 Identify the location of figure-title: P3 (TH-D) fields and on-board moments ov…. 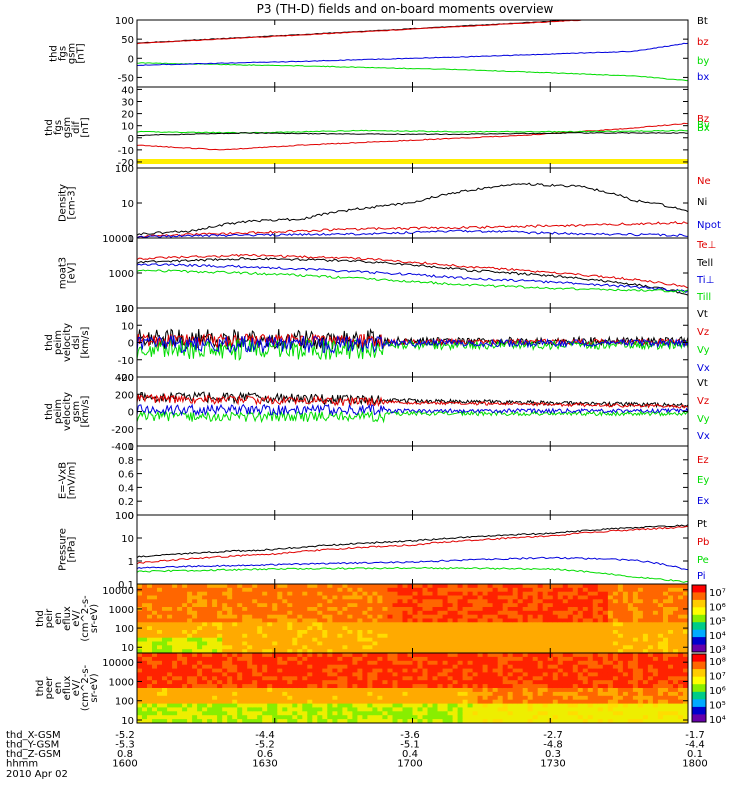
(405, 9).